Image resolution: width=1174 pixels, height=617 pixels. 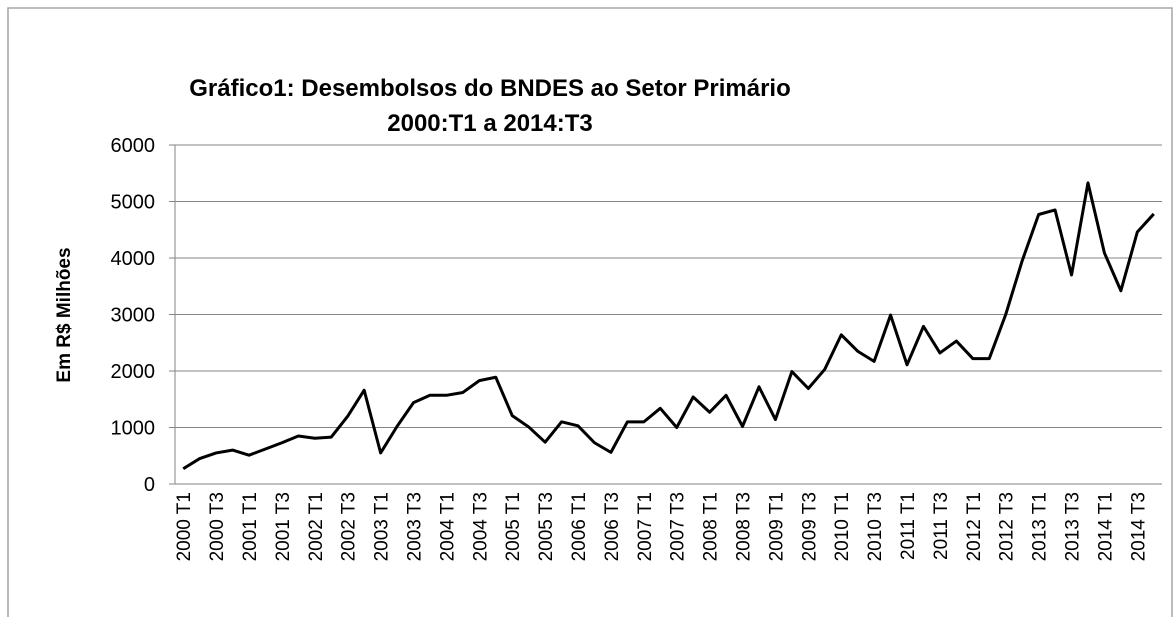 What do you see at coordinates (133, 259) in the screenshot?
I see `y-tick-label: 4000` at bounding box center [133, 259].